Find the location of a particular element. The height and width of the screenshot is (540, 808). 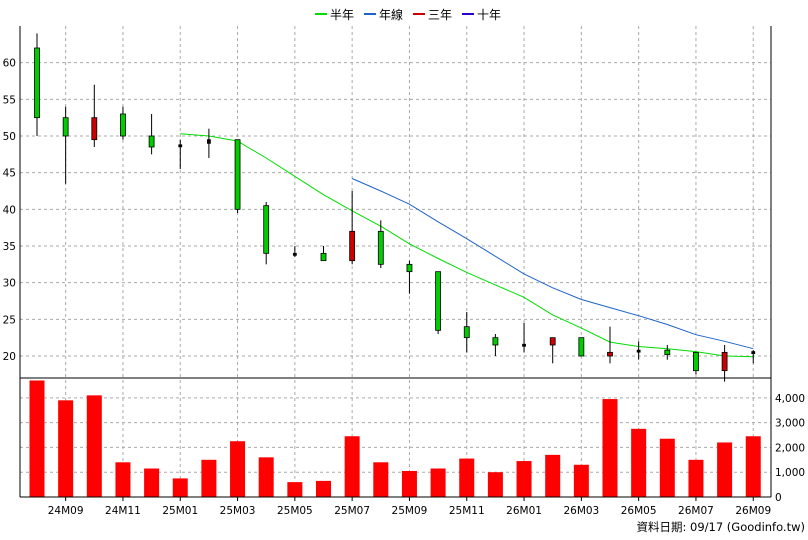

legend-swatch-year-line is located at coordinates (370, 14).